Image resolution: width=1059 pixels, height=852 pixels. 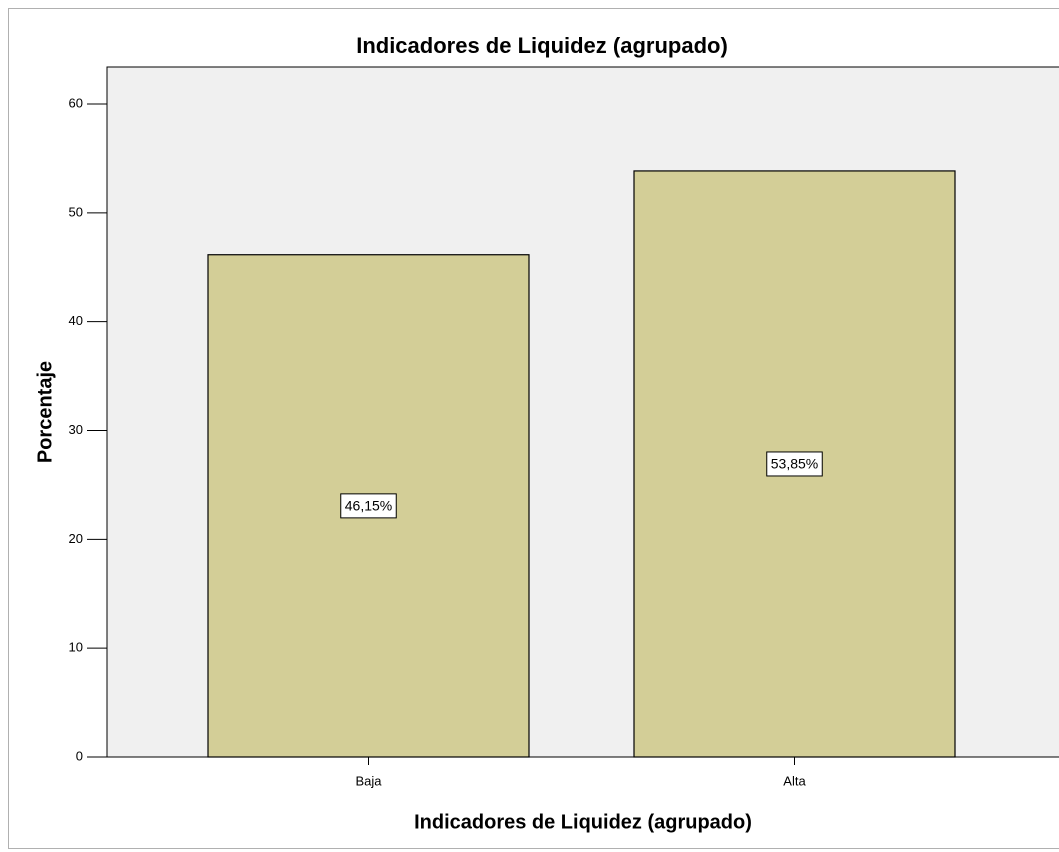 What do you see at coordinates (76, 102) in the screenshot?
I see `y-tick-label: 60` at bounding box center [76, 102].